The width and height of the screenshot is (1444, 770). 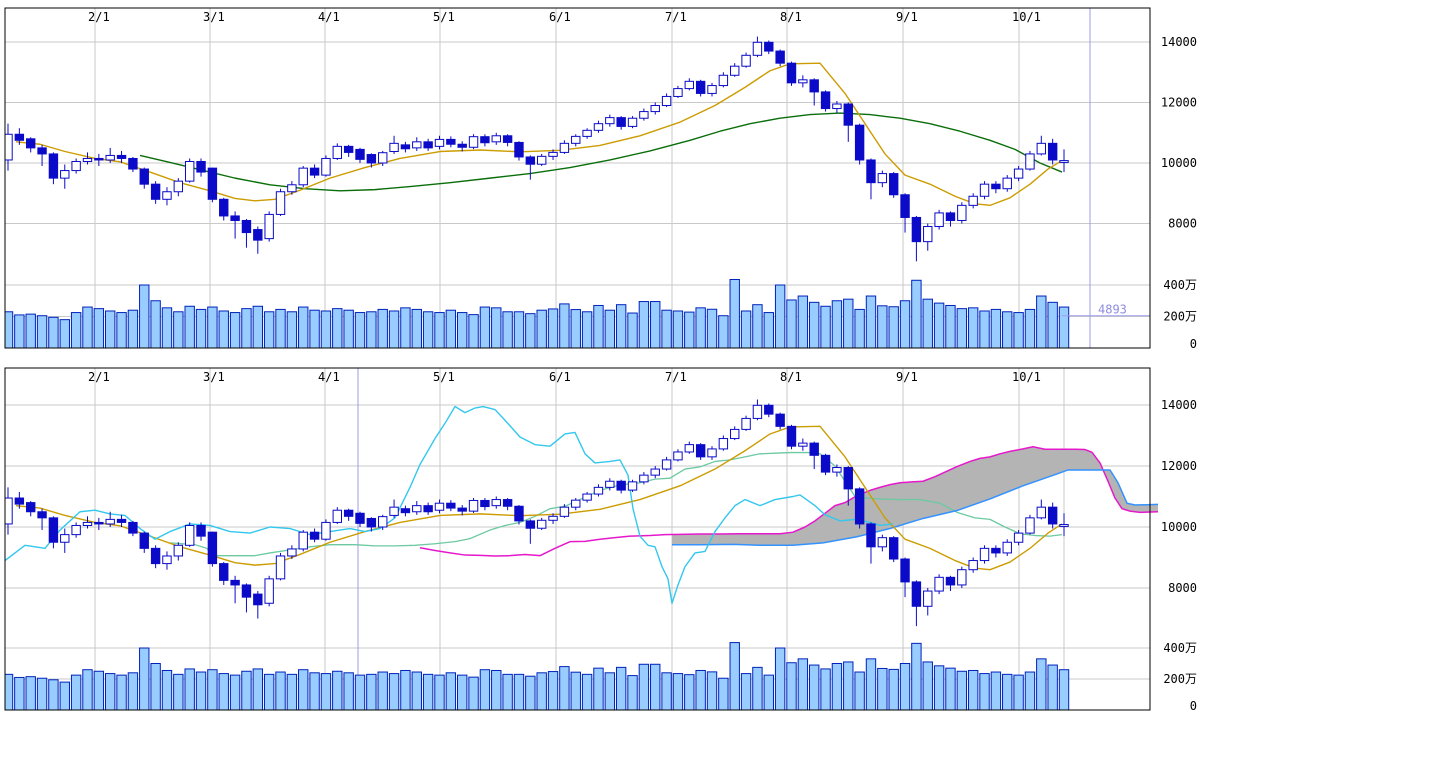 I want to click on month-label: 3/1, so click(x=214, y=377).